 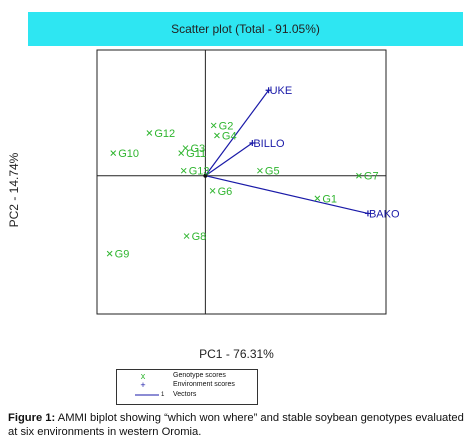 I want to click on legend-vectors-label: Vectors, so click(x=185, y=394).